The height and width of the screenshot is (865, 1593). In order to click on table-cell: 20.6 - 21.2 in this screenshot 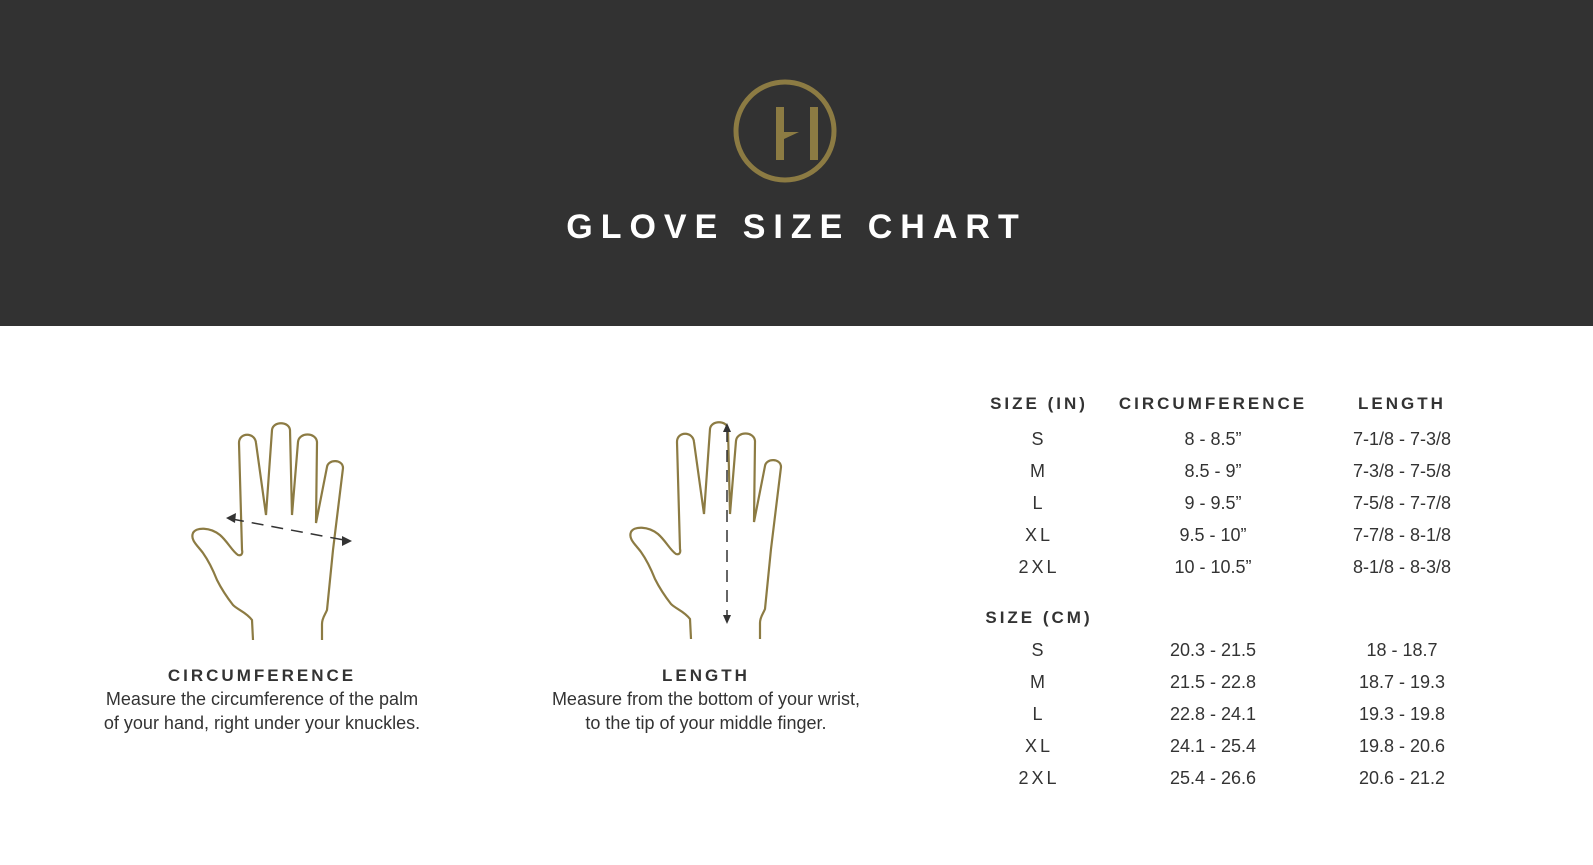, I will do `click(1402, 778)`.